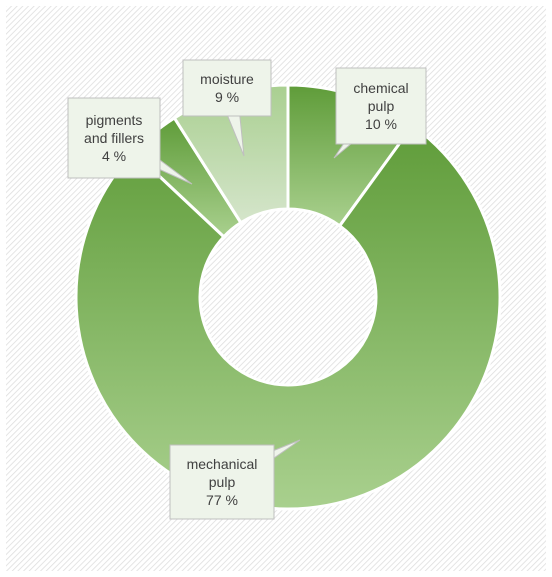  What do you see at coordinates (114, 156) in the screenshot?
I see `data-label-value: 4 %` at bounding box center [114, 156].